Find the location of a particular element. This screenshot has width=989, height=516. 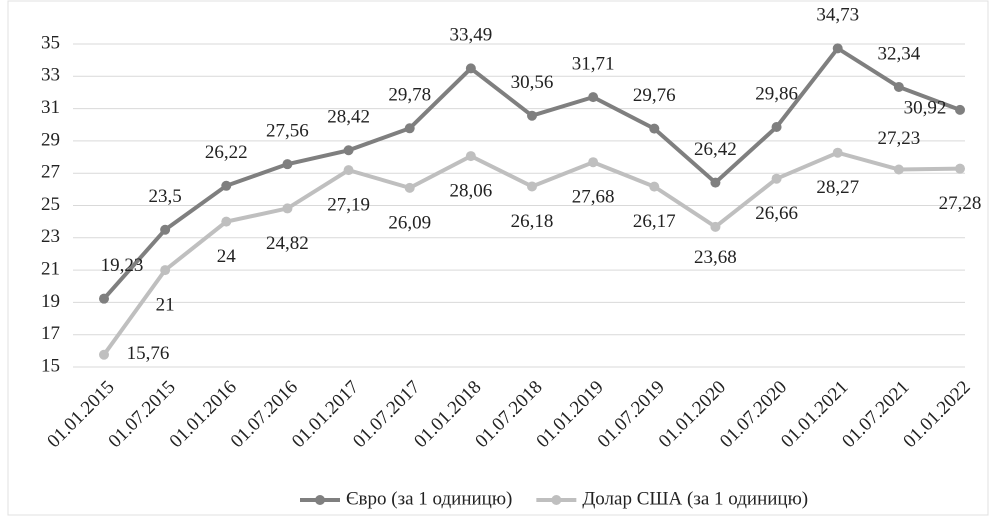

data-label: 26,18 is located at coordinates (532, 221).